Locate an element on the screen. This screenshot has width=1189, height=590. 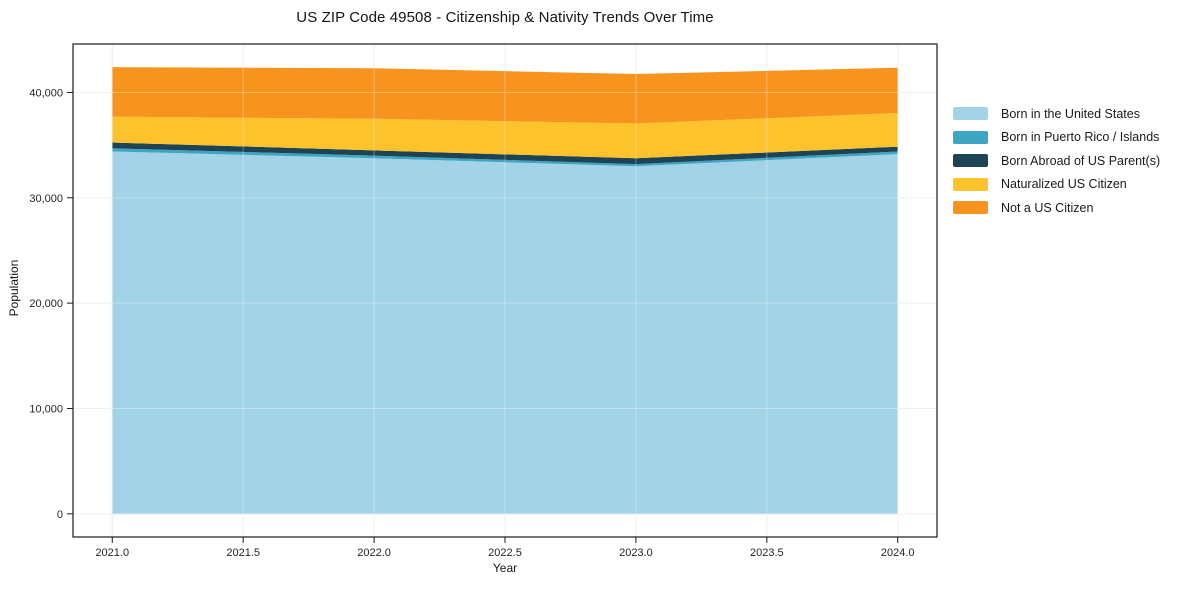
legend-item-0: Born in the United States is located at coordinates (1056, 114).